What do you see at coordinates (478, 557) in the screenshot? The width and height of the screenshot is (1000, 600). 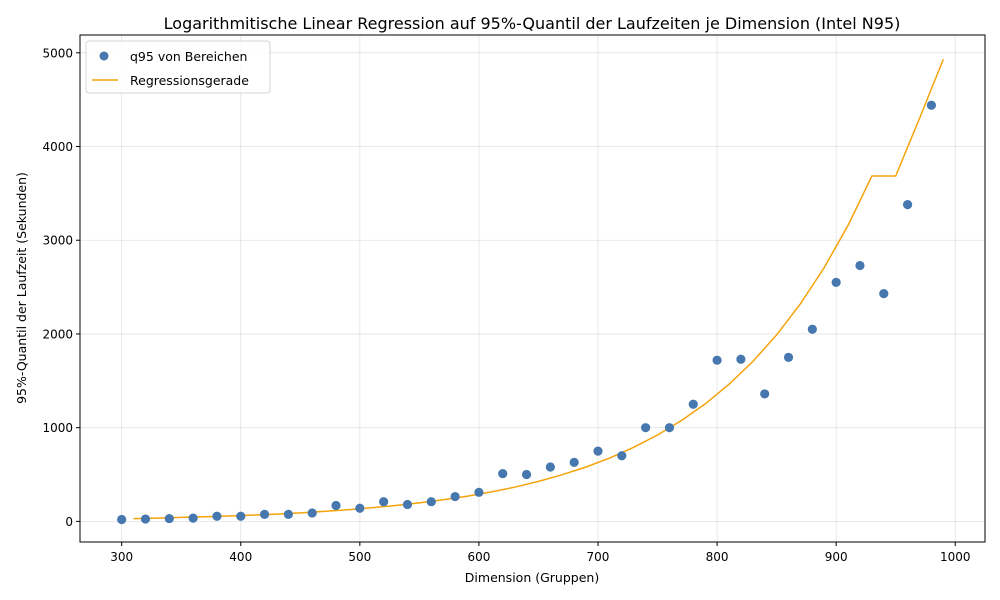 I see `x-tick-label: 600` at bounding box center [478, 557].